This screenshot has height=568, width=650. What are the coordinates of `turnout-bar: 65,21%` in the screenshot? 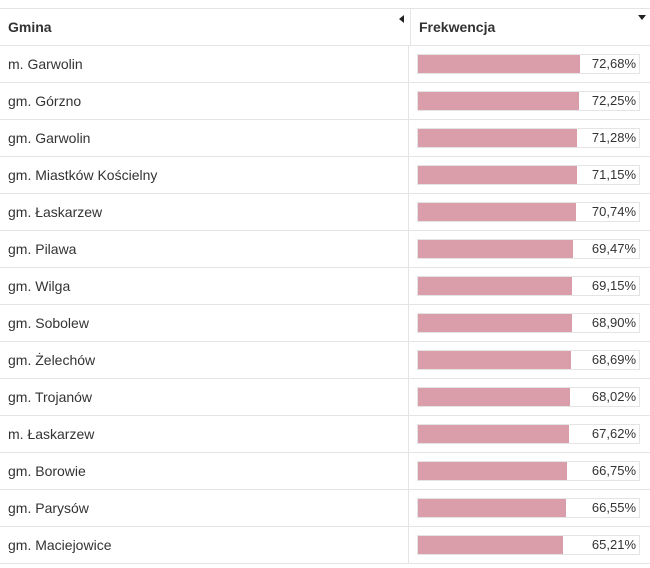 It's located at (528, 545).